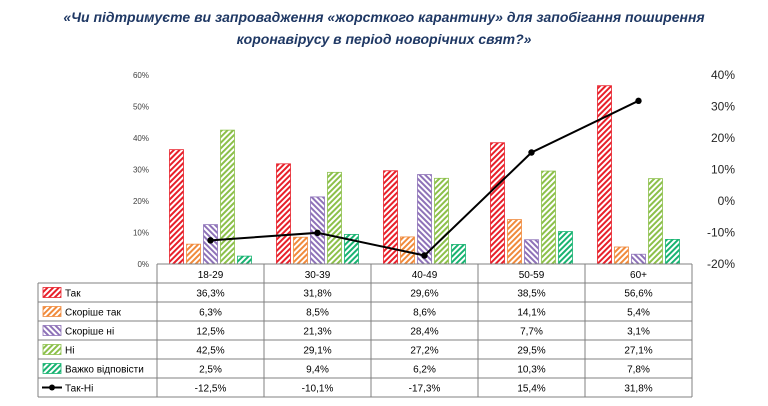  Describe the element at coordinates (721, 233) in the screenshot. I see `y-right-tick: -10%` at that location.